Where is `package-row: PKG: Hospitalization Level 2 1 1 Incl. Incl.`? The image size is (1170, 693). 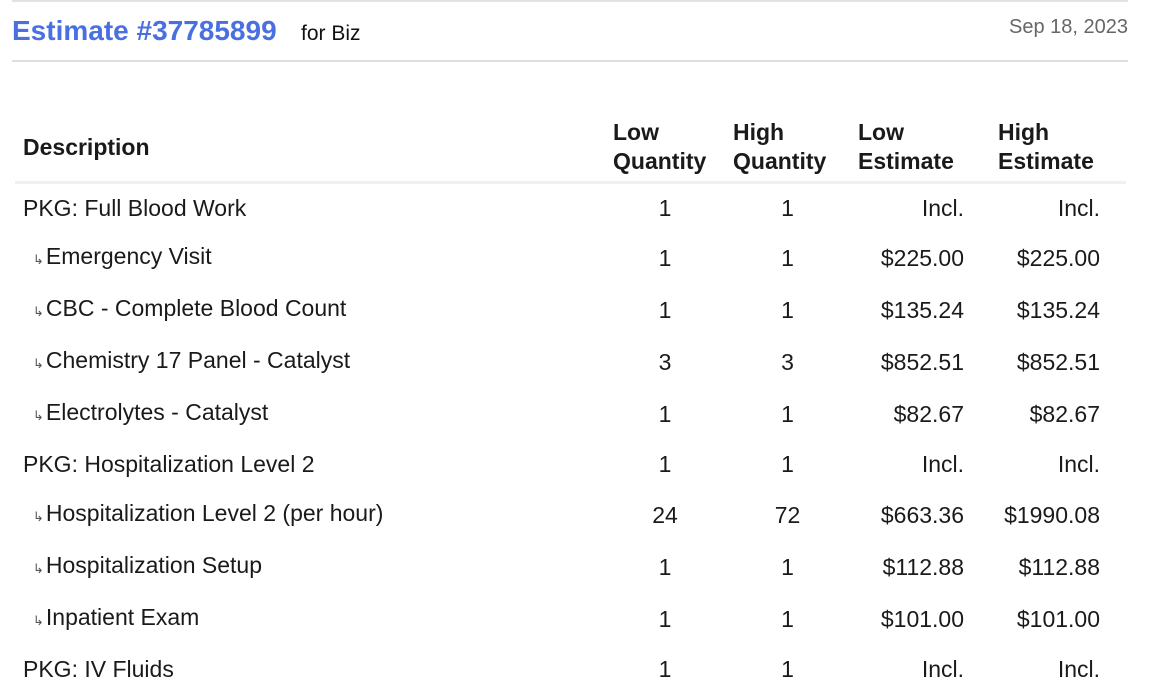
package-row: PKG: Hospitalization Level 2 1 1 Incl. Incl. is located at coordinates (570, 464).